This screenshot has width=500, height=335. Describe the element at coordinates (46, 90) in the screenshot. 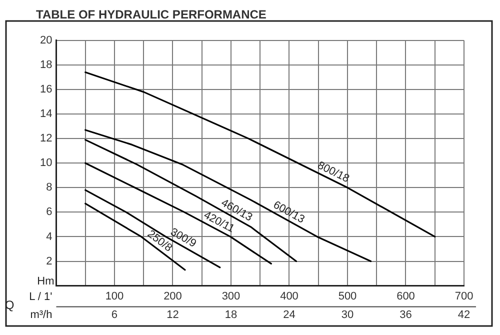

I see `y-tick-label: 16` at that location.